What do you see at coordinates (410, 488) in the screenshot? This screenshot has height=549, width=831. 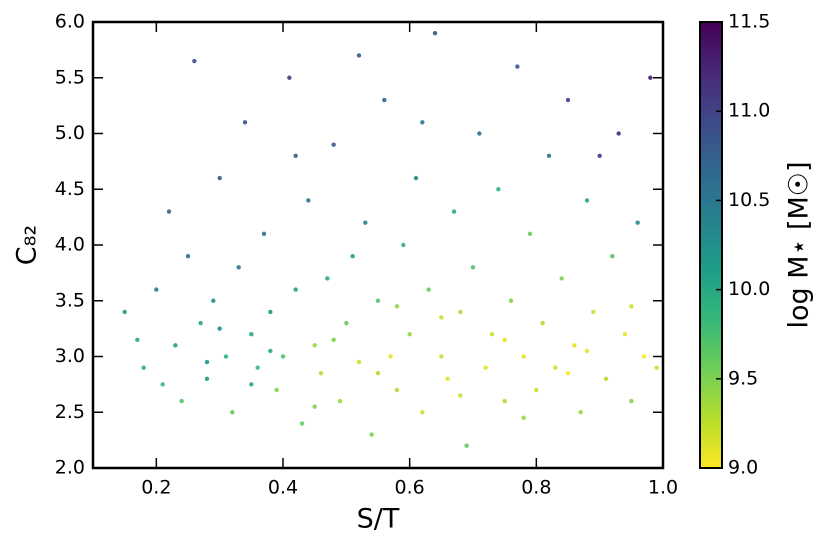 I see `x-tick-label: 0.6` at bounding box center [410, 488].